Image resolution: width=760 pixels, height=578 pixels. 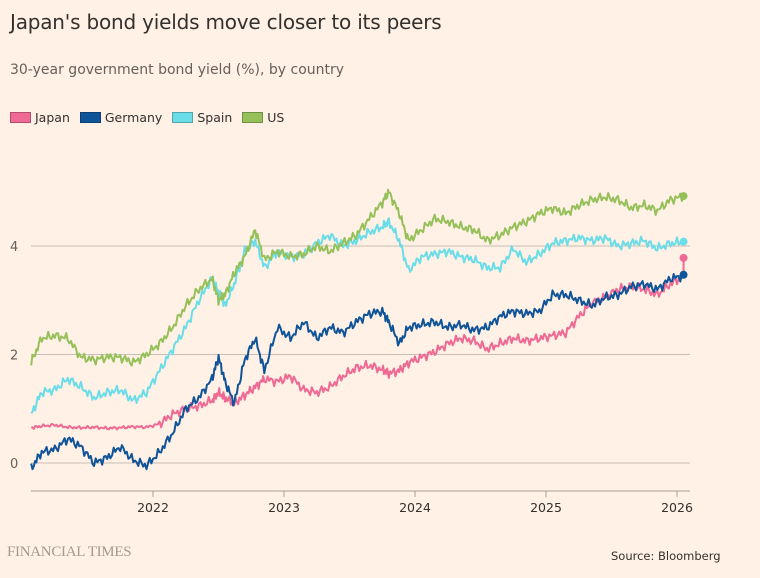 What do you see at coordinates (215, 117) in the screenshot?
I see `legend-label-spain: Spain` at bounding box center [215, 117].